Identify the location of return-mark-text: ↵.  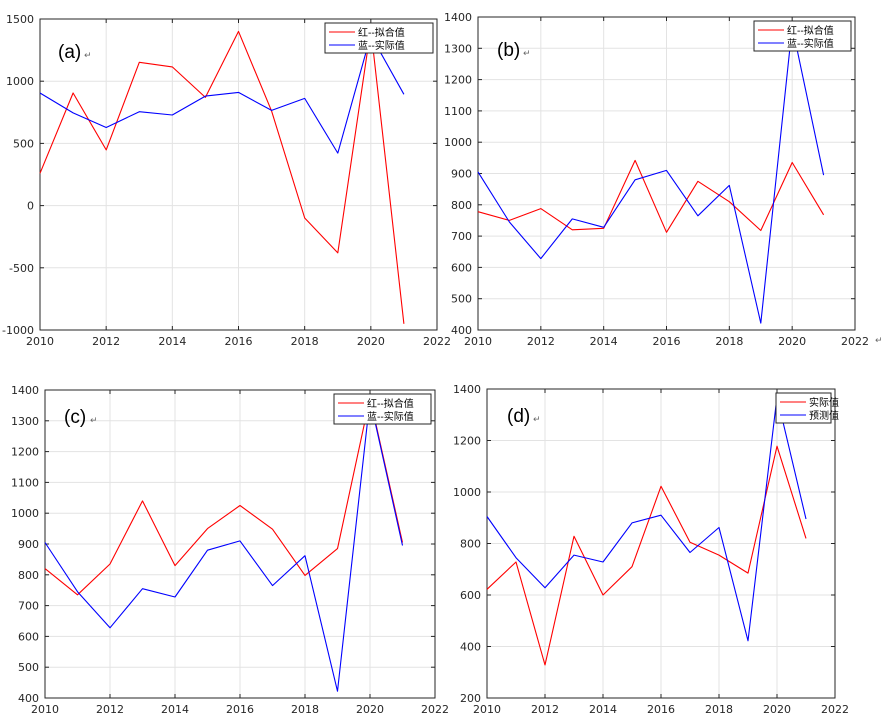
(879, 341).